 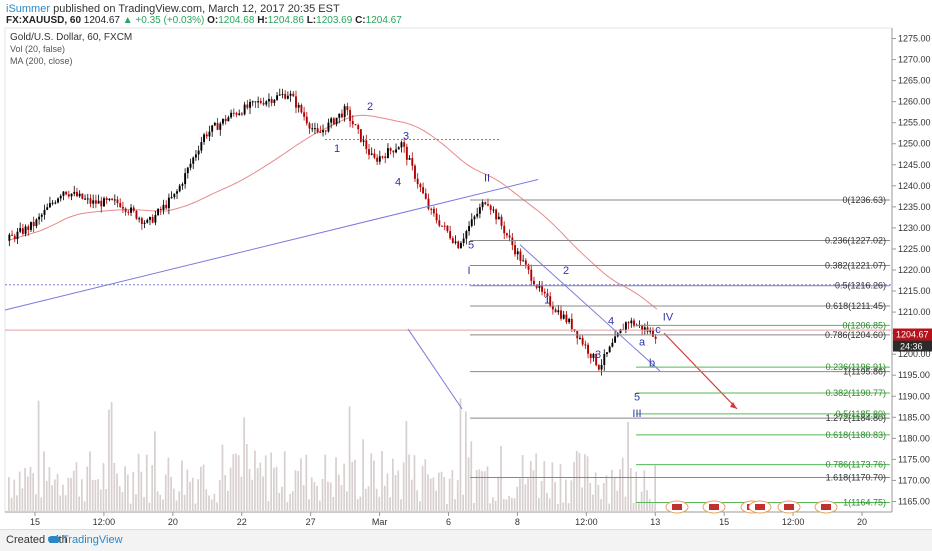 I want to click on price-tick-label: 1230.00, so click(x=914, y=228).